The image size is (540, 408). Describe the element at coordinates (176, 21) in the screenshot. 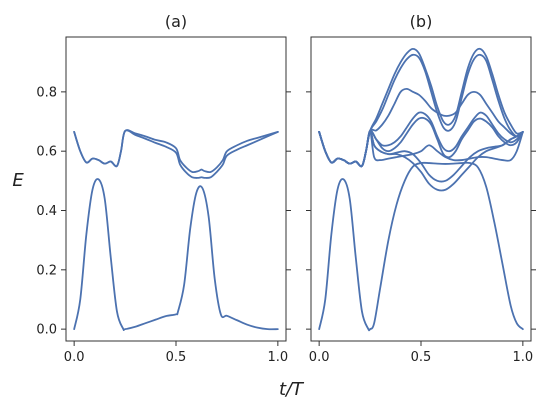

I see `panel-a-title: (a)` at that location.